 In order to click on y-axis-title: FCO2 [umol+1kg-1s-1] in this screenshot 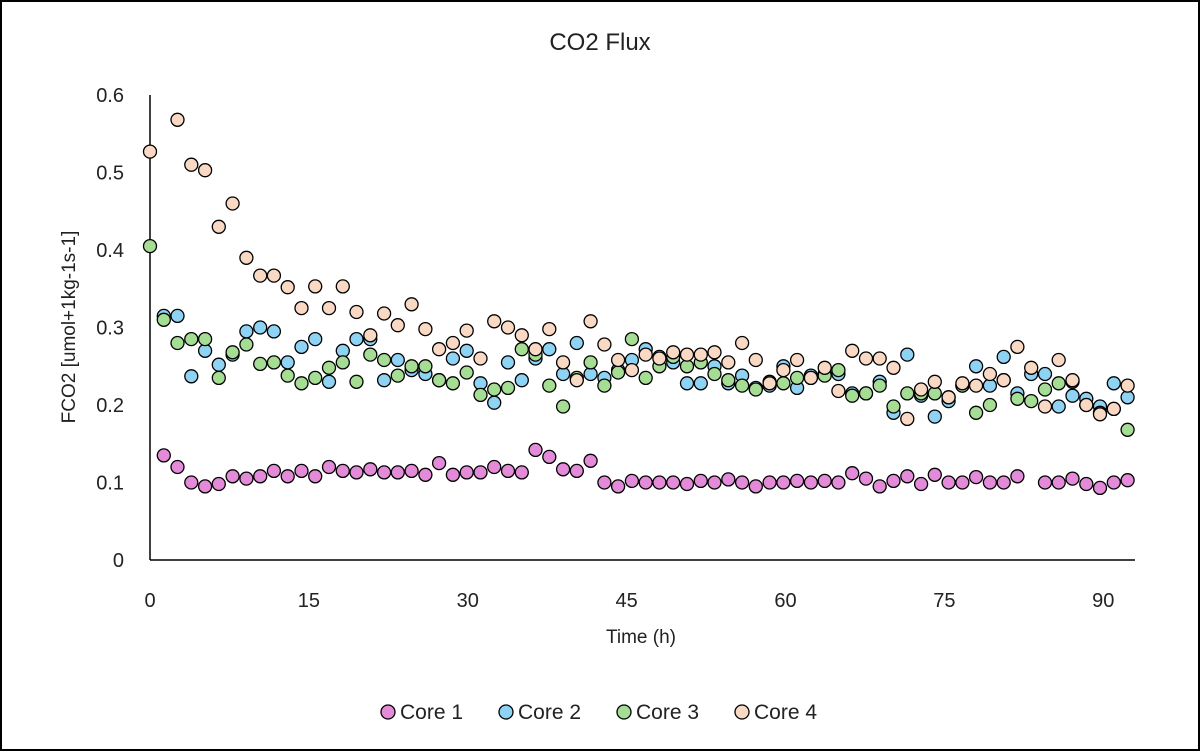, I will do `click(69, 327)`.